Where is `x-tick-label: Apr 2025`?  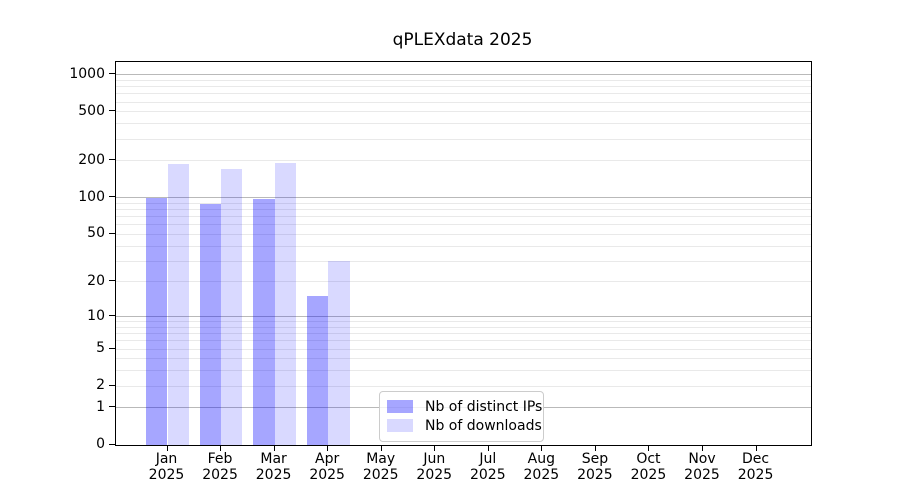
x-tick-label: Apr 2025 is located at coordinates (327, 467).